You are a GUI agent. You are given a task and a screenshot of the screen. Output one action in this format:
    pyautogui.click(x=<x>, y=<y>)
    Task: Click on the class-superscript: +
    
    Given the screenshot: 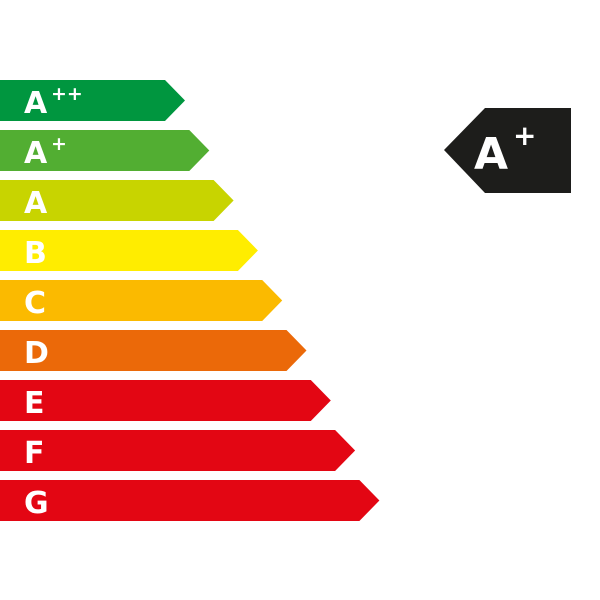 What is the action you would take?
    pyautogui.click(x=59, y=144)
    